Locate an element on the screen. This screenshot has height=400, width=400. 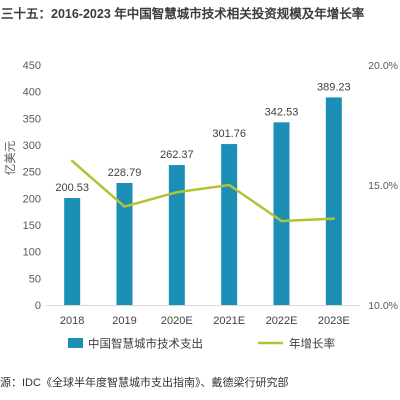
y2-axis-ticks: 10.0% 15.0% 20.0% is located at coordinates (383, 186).